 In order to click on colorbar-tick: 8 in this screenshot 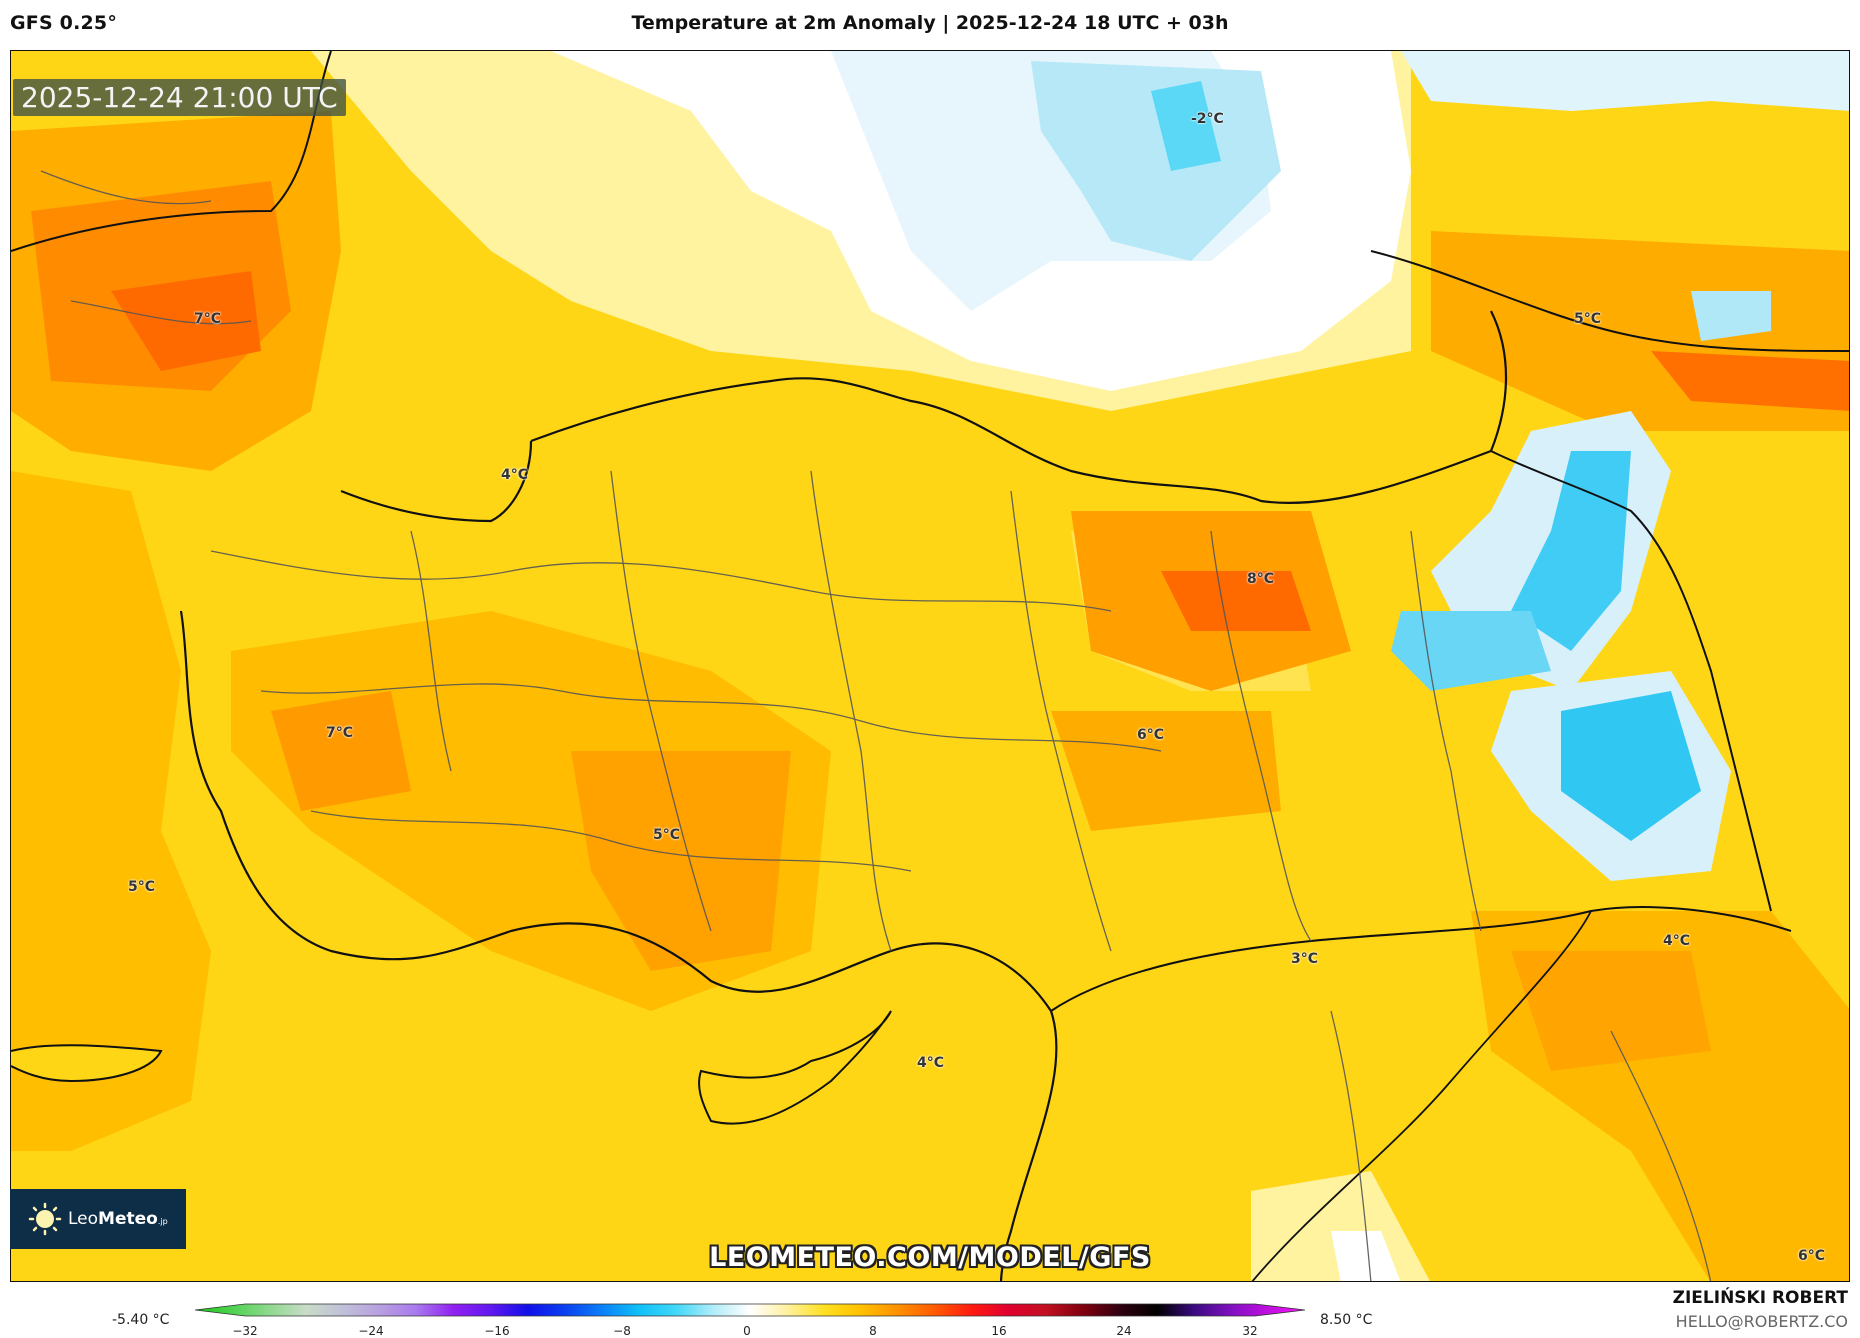, I will do `click(873, 1331)`.